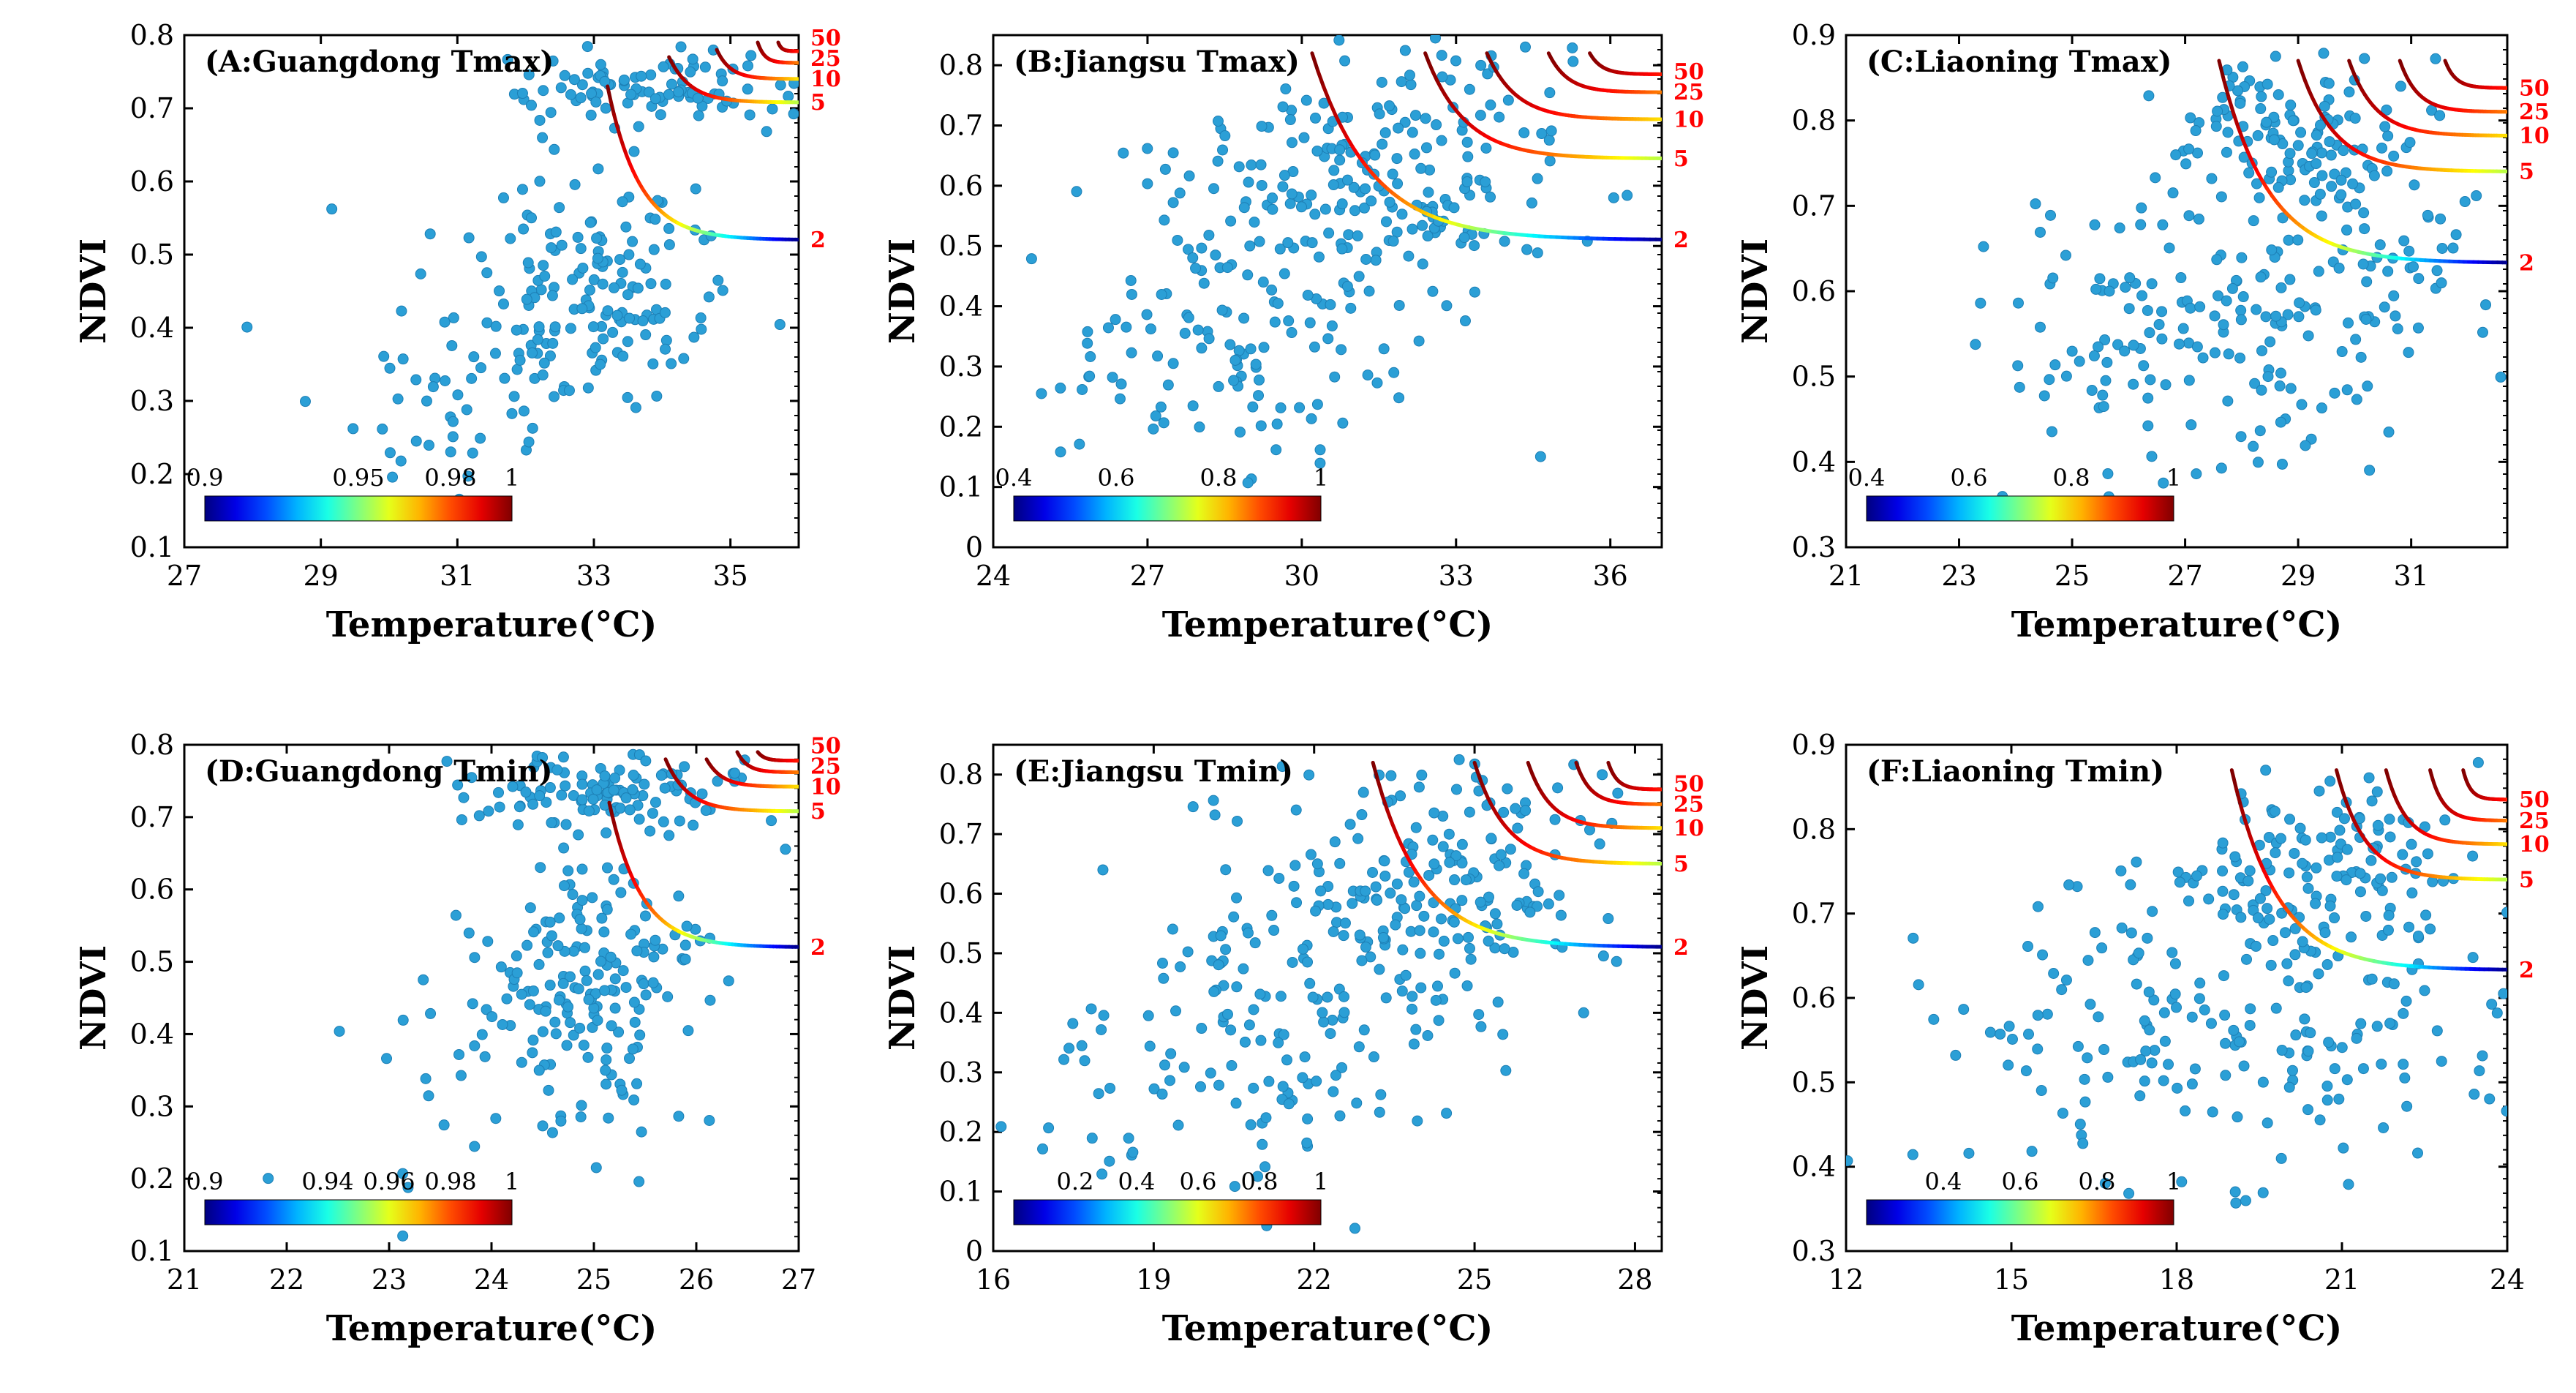  Describe the element at coordinates (1846, 1280) in the screenshot. I see `x-tick-label: 12` at that location.